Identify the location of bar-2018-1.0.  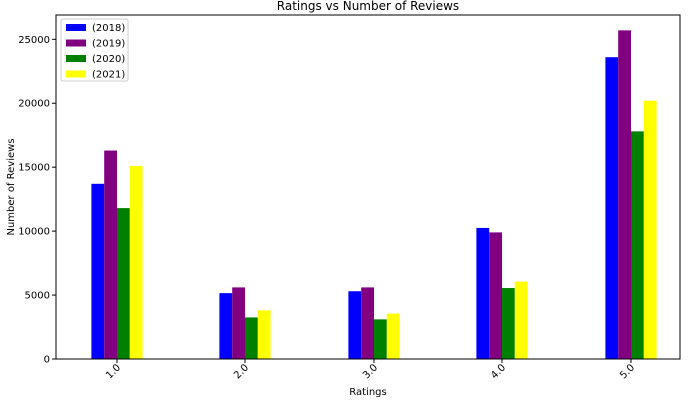
(98, 271).